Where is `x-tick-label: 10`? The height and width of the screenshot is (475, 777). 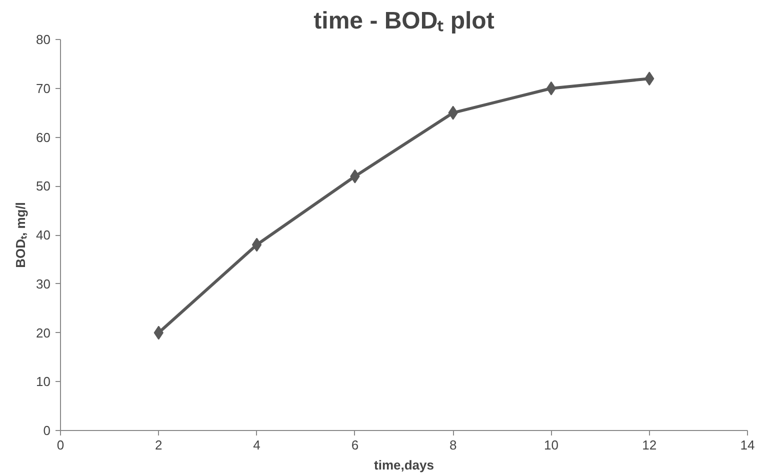
x-tick-label: 10 is located at coordinates (551, 445).